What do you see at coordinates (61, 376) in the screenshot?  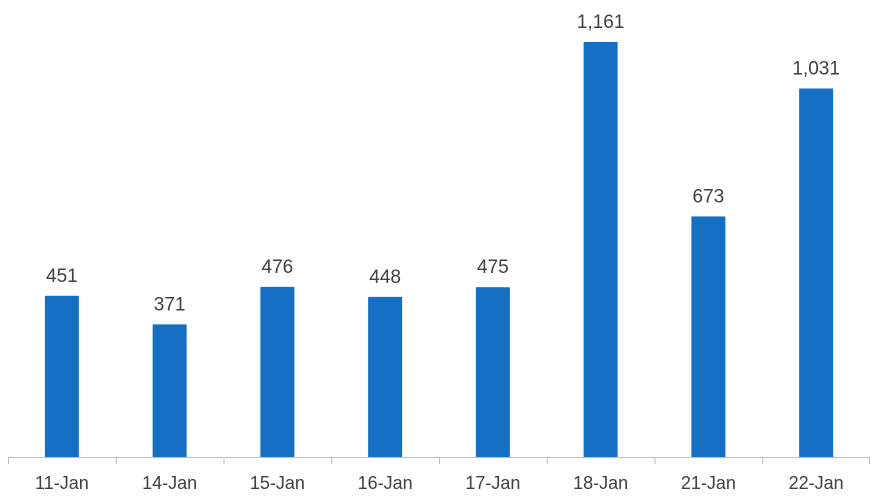 I see `bar-11-Jan` at bounding box center [61, 376].